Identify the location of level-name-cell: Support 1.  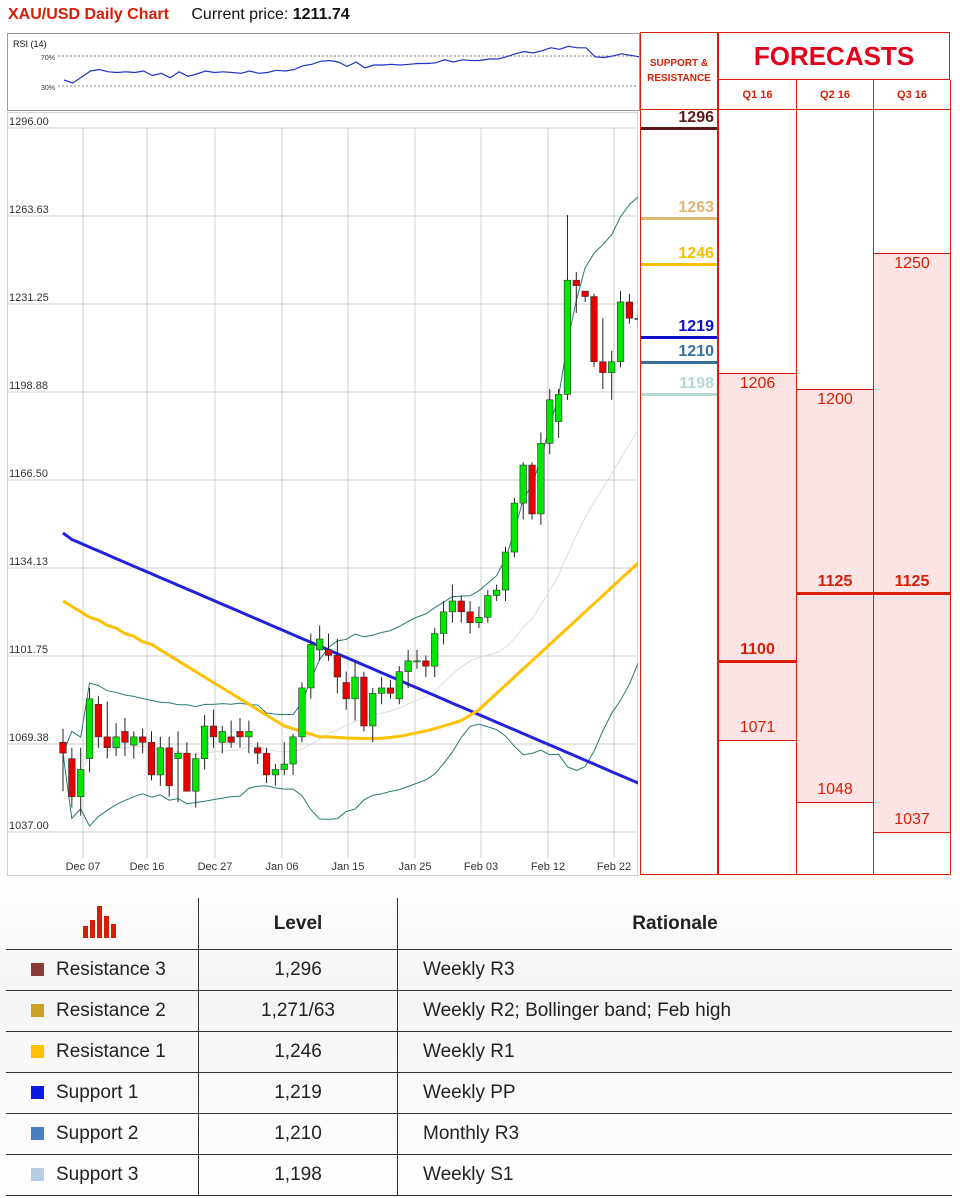
(102, 1093).